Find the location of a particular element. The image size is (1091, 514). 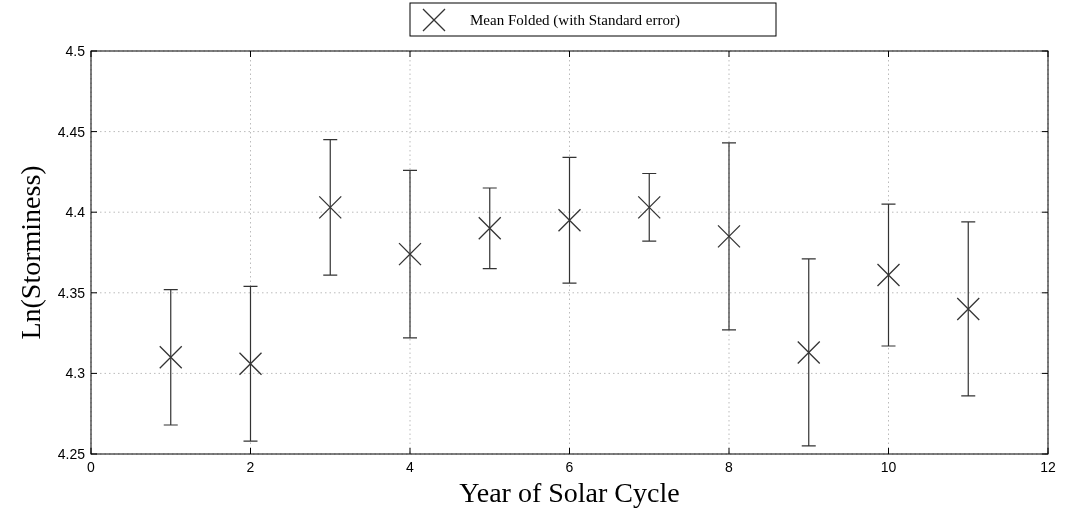

y-tick-label: 4.4 is located at coordinates (75, 212).